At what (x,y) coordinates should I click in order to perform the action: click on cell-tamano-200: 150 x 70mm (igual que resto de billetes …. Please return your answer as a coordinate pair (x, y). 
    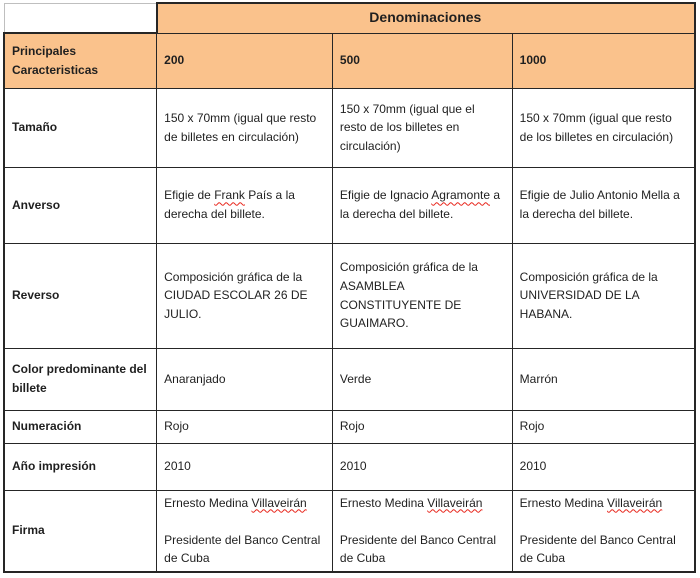
    Looking at the image, I should click on (244, 127).